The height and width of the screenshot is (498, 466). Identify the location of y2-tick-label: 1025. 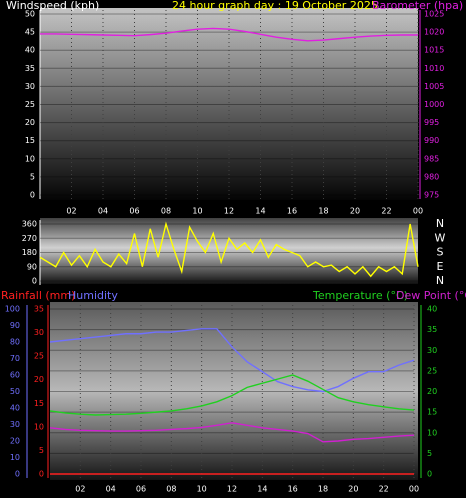
(434, 14).